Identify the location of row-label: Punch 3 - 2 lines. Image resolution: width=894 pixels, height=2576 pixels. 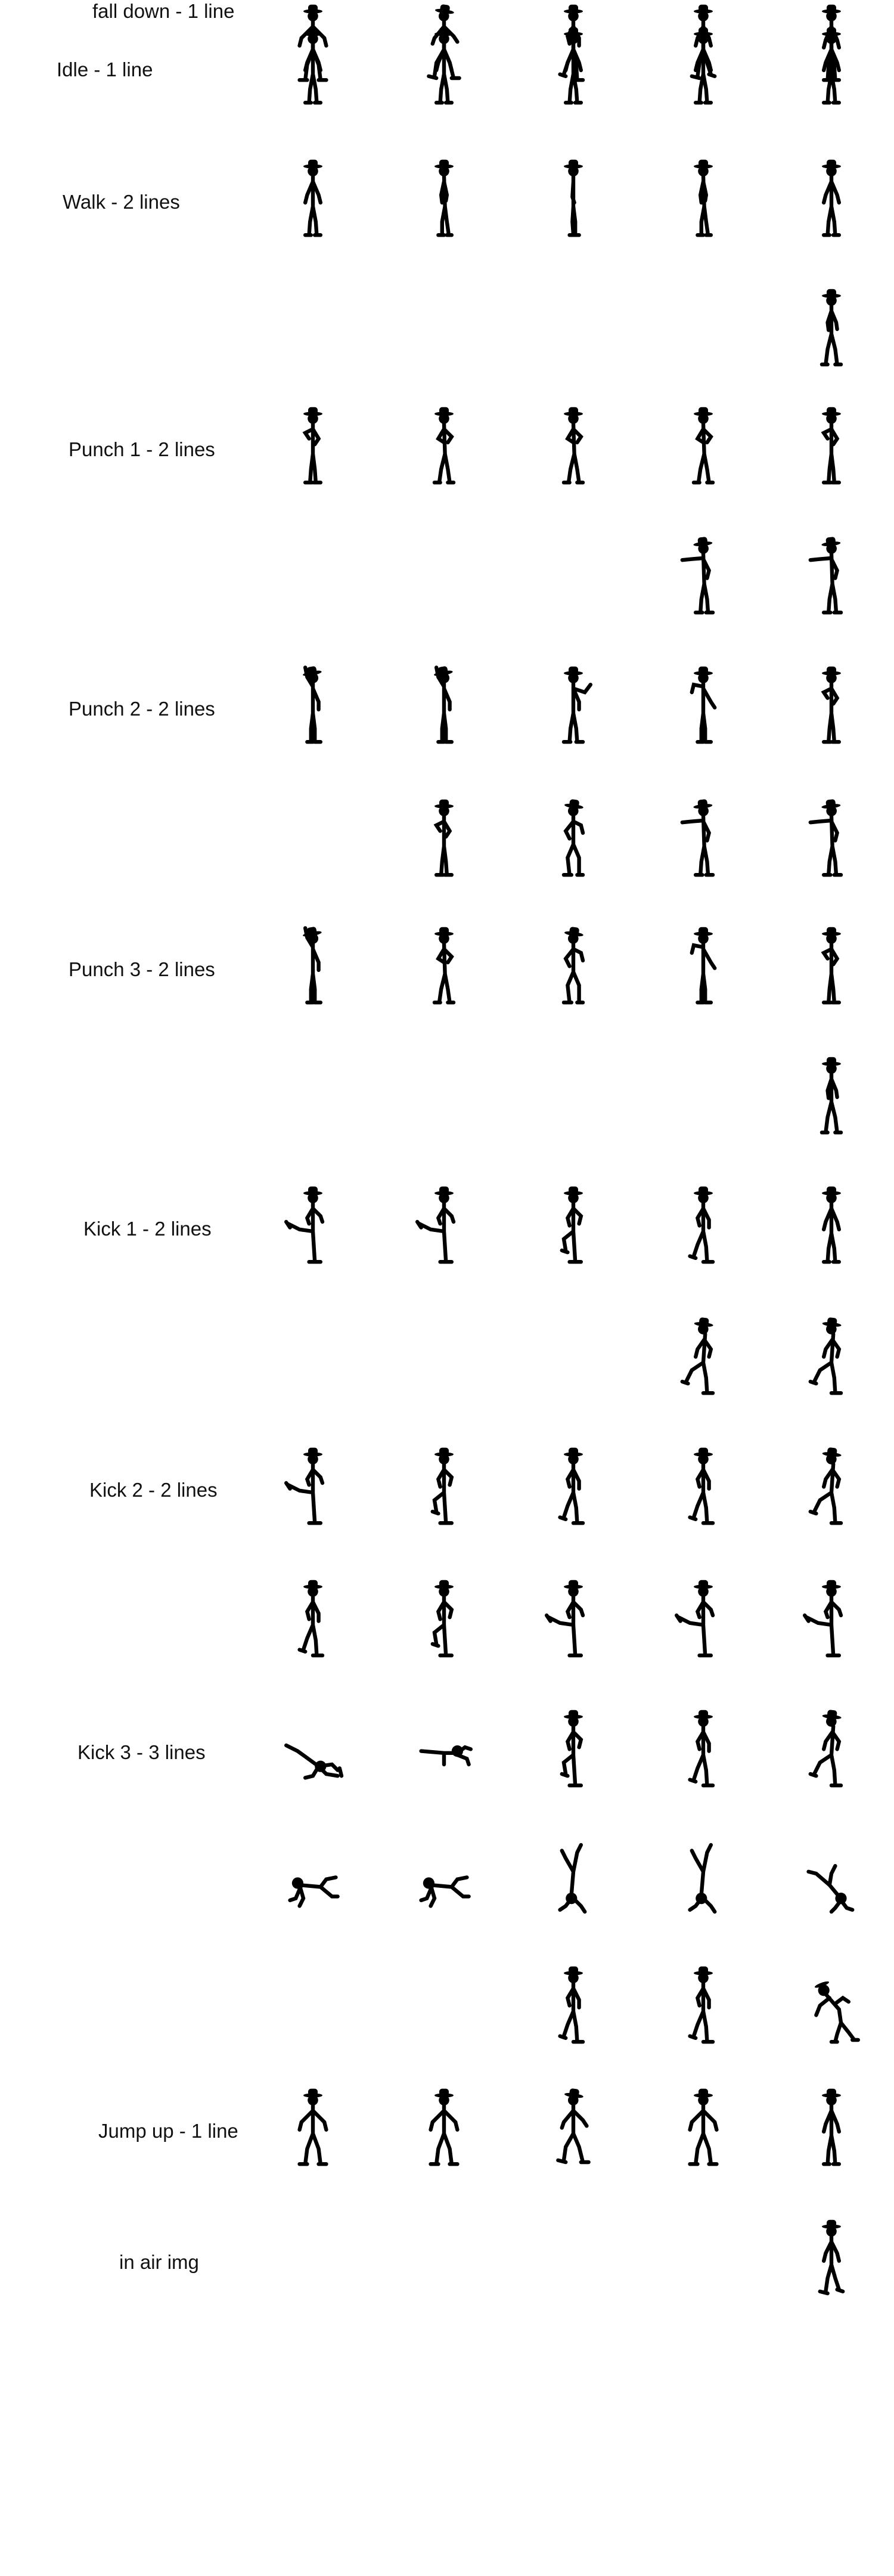
(142, 969).